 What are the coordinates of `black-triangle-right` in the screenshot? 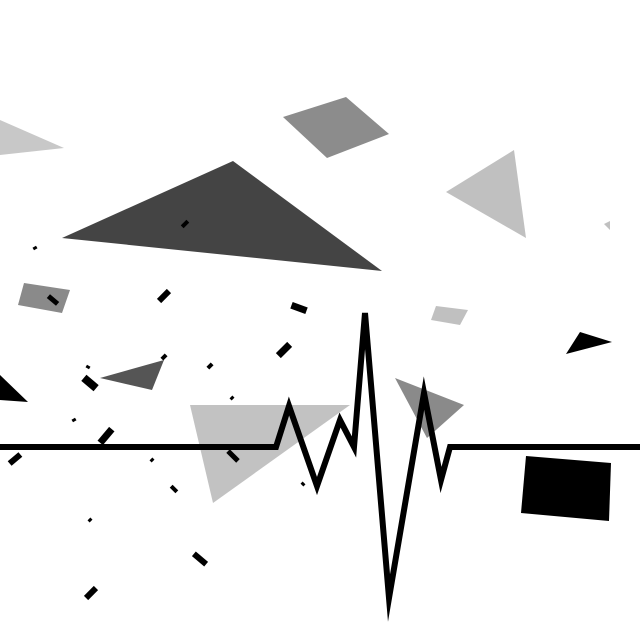 It's located at (589, 343).